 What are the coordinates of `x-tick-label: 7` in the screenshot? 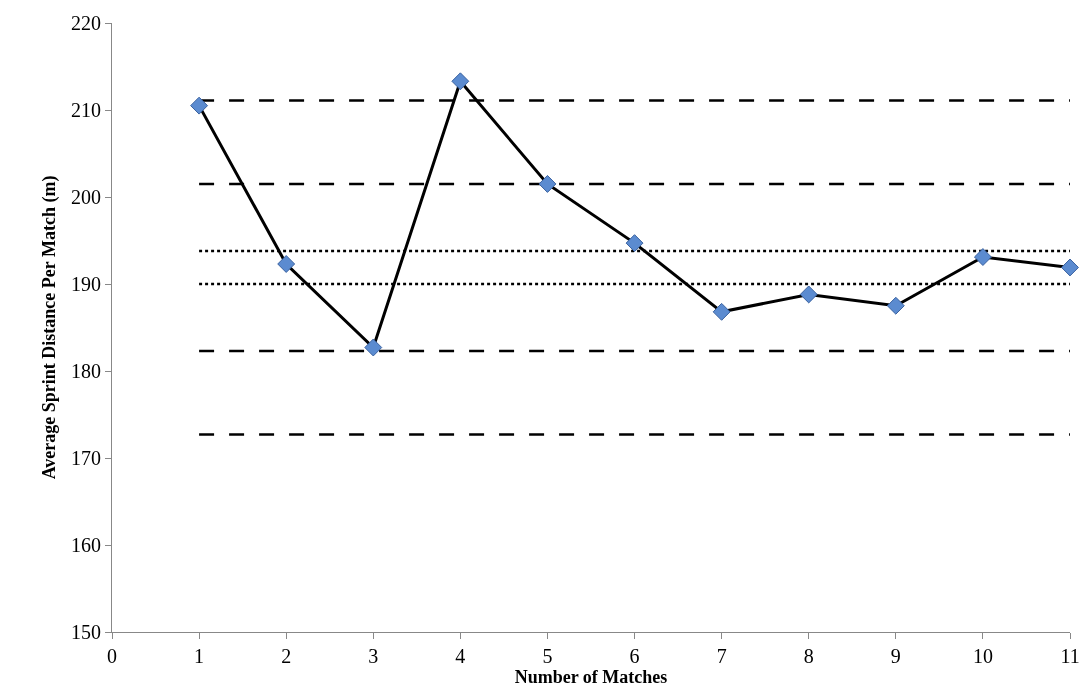 It's located at (721, 656).